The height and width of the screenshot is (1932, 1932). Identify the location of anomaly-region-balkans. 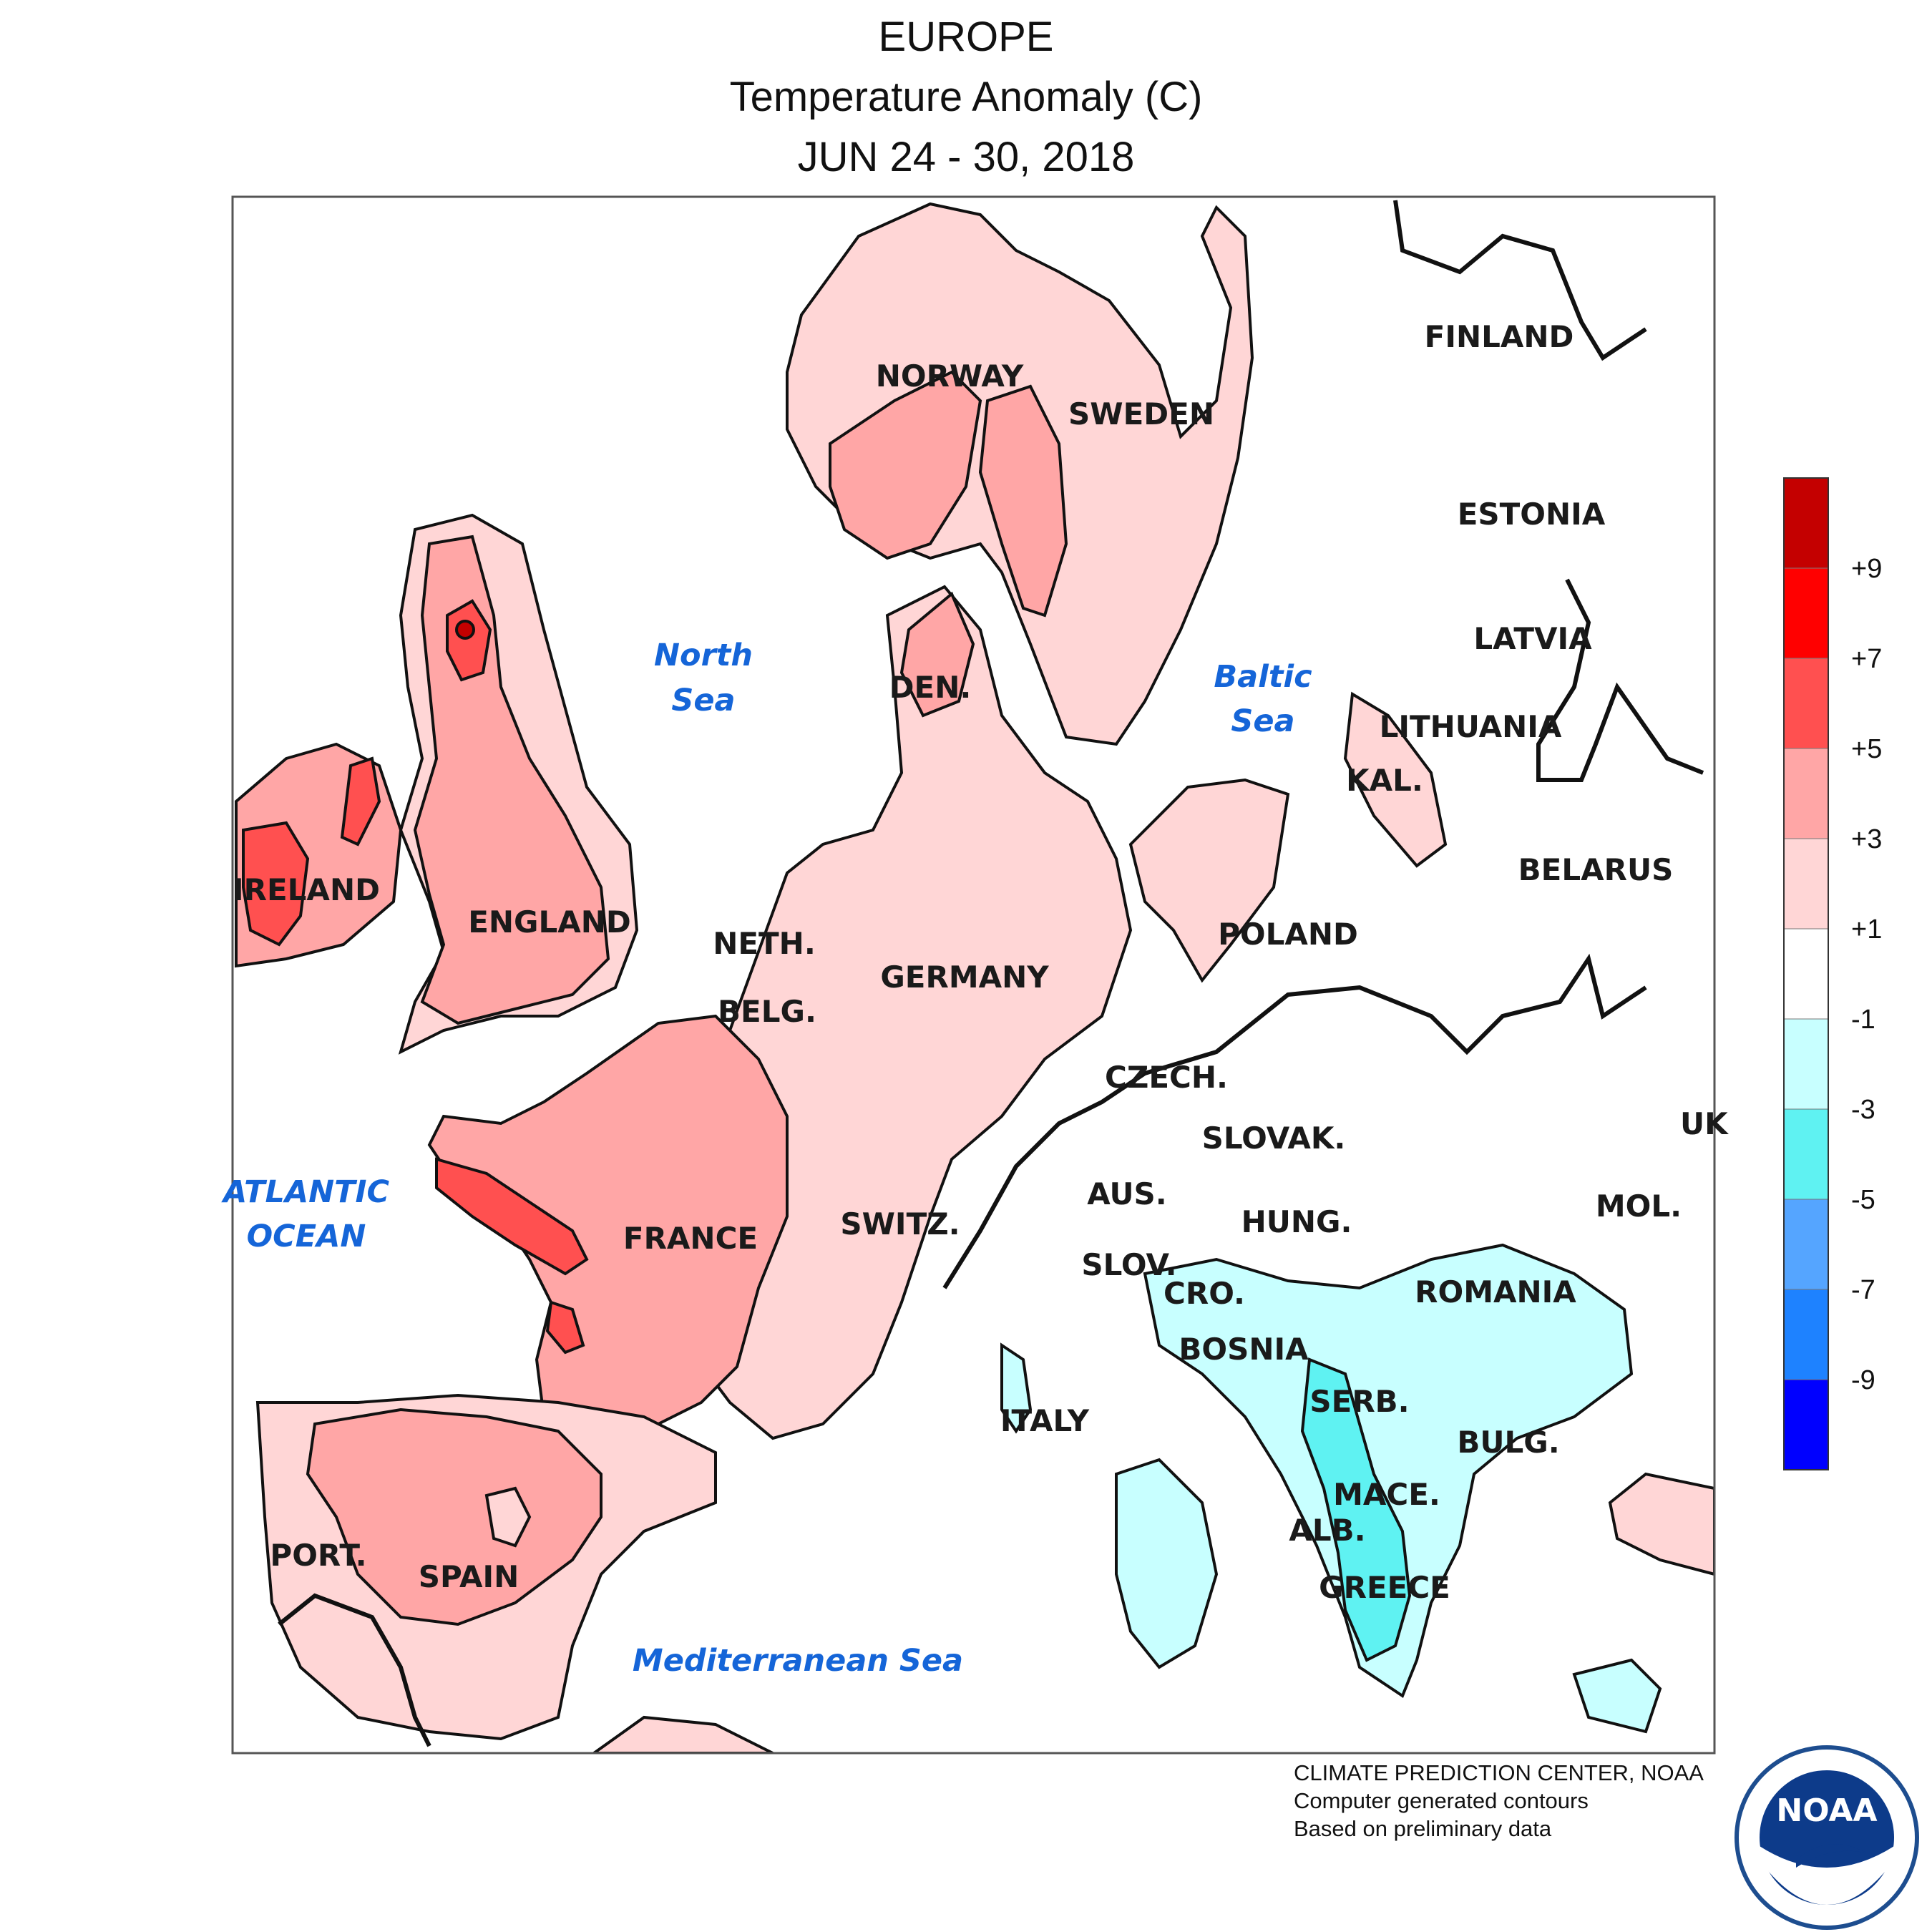
(1388, 1471).